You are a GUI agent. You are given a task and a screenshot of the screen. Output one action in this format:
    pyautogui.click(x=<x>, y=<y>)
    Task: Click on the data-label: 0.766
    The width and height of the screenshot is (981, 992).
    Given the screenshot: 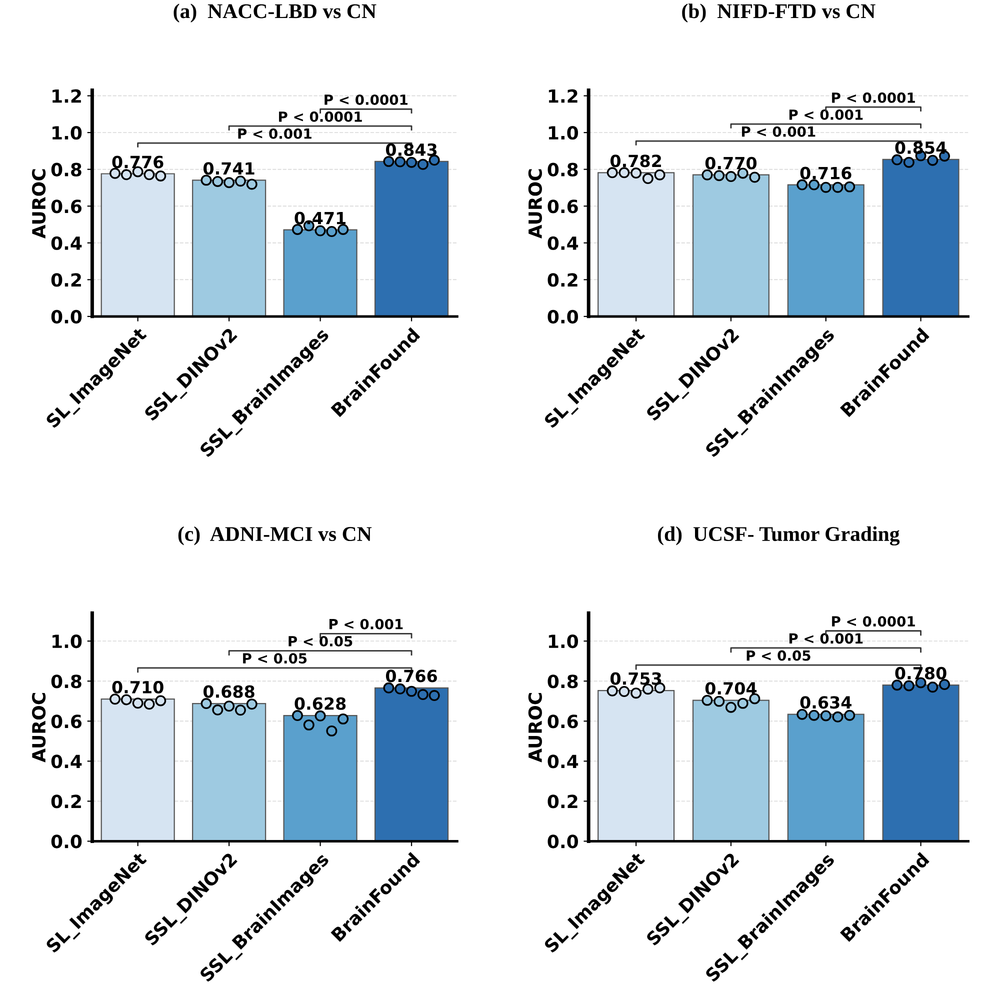 What is the action you would take?
    pyautogui.click(x=411, y=676)
    